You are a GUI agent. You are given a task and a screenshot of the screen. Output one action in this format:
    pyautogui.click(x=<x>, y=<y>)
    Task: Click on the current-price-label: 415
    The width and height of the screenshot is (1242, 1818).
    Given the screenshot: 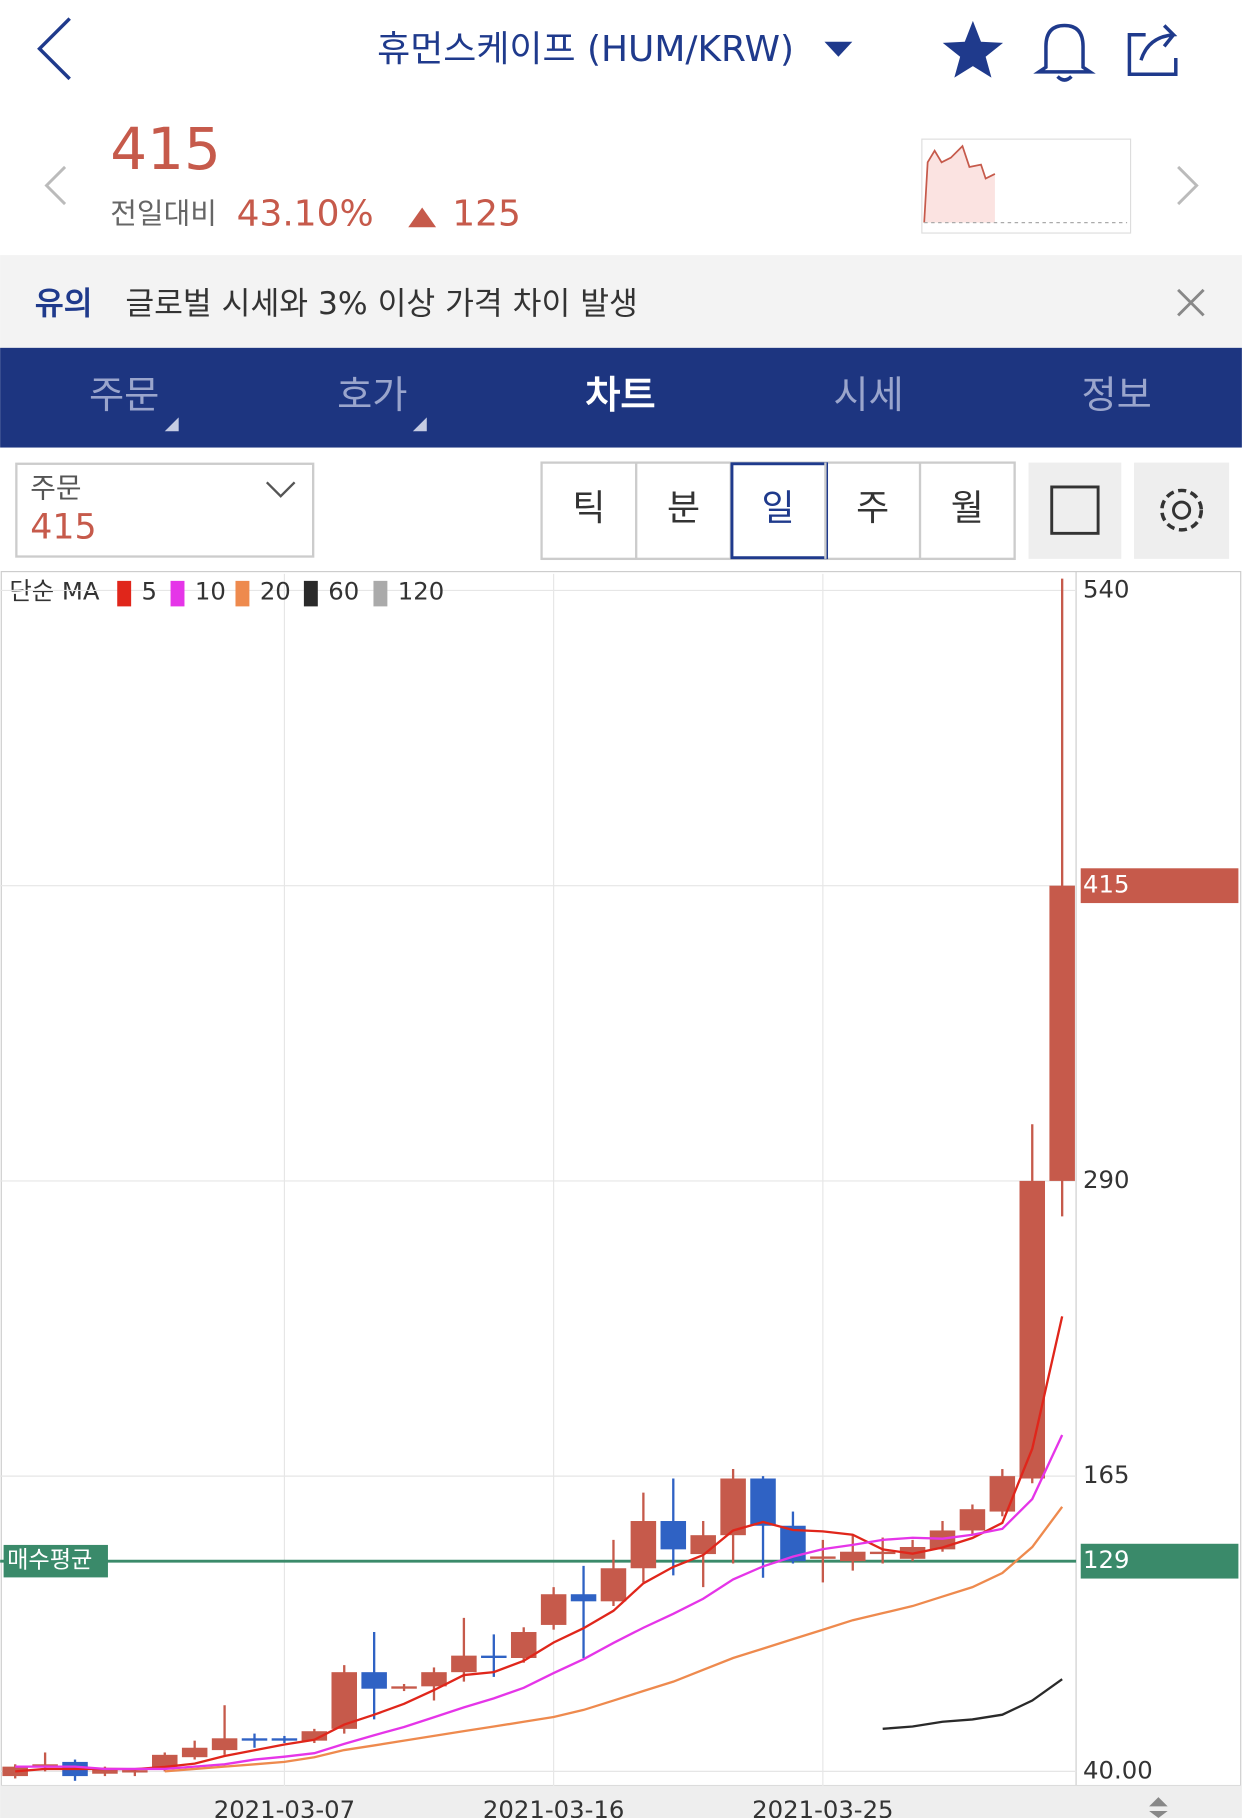 What is the action you would take?
    pyautogui.click(x=1106, y=884)
    